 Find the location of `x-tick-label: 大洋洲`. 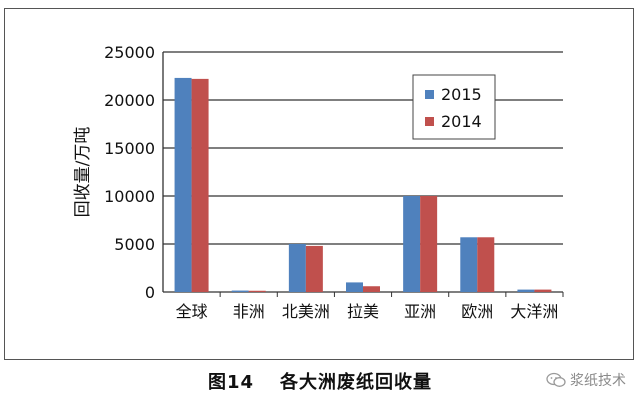

x-tick-label: 大洋洲 is located at coordinates (534, 311).